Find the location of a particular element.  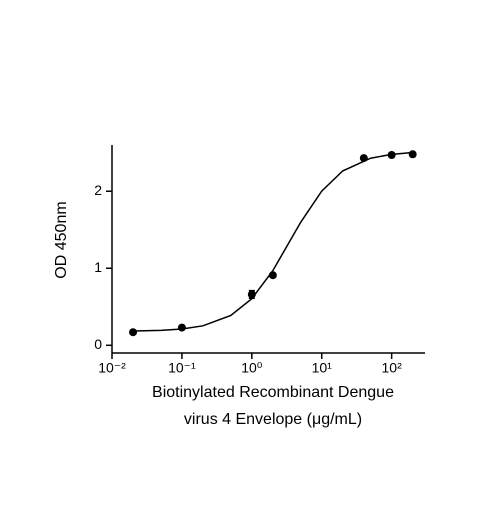

x-tick-label: 10⁻¹ is located at coordinates (182, 368).